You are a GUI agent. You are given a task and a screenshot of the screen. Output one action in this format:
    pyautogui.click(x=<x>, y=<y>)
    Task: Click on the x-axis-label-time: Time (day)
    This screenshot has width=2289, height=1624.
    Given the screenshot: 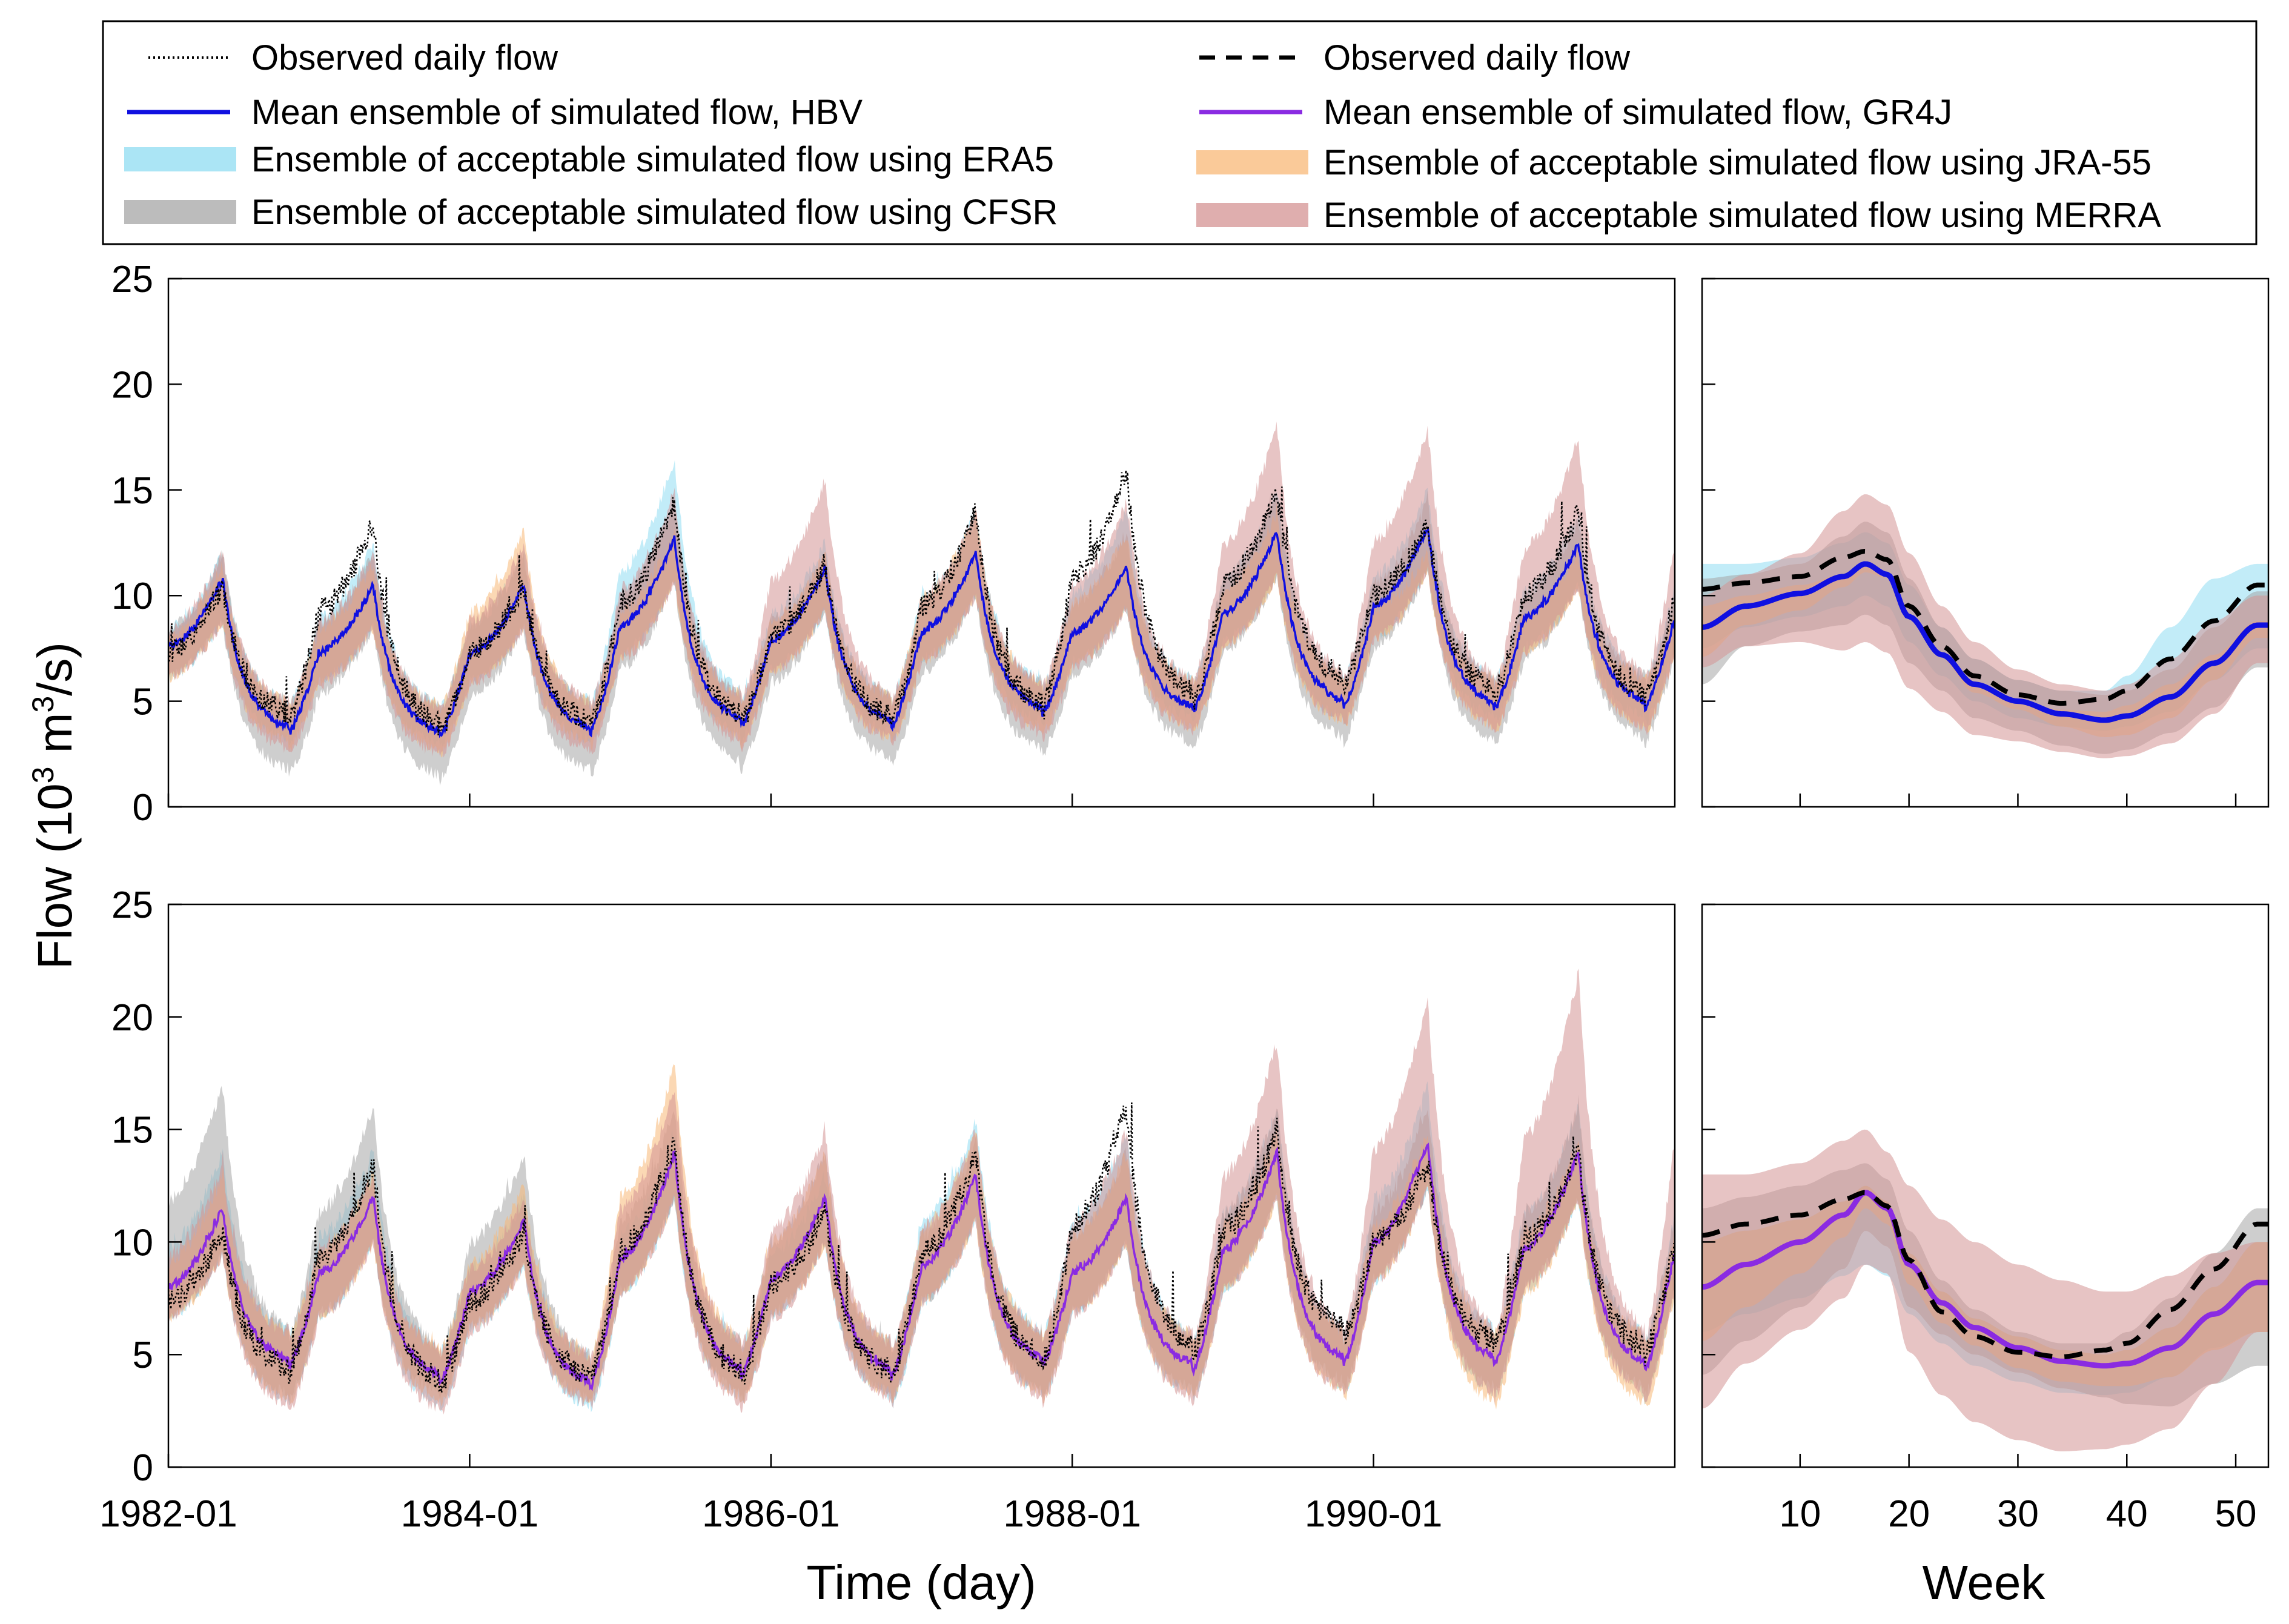 What is the action you would take?
    pyautogui.click(x=921, y=1583)
    